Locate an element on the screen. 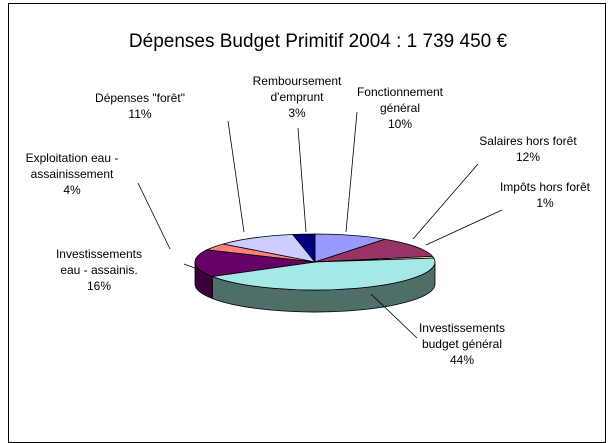  pie-tops is located at coordinates (315, 262).